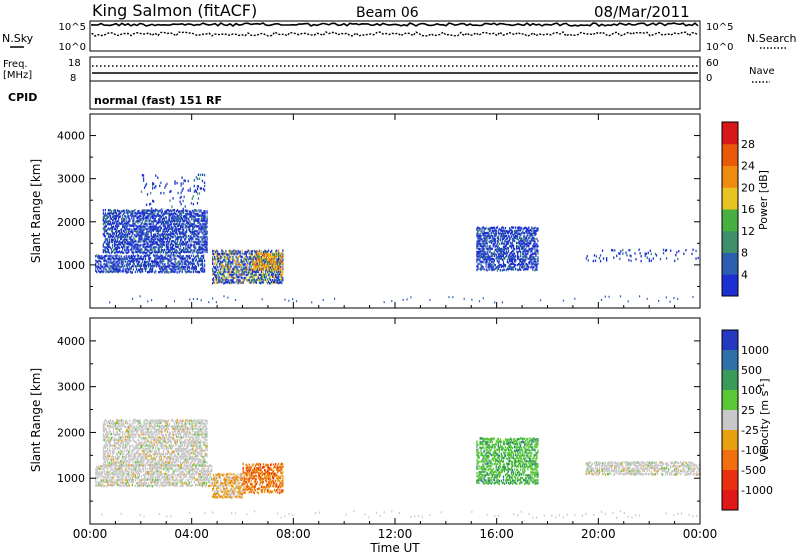  Describe the element at coordinates (354, 95) in the screenshot. I see `cpid-panel: CPID normal (fast) 151 RF` at that location.